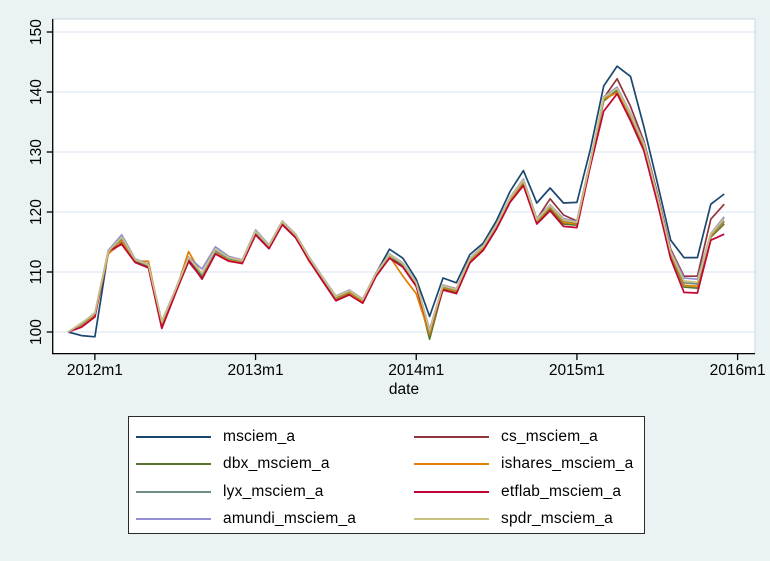 This screenshot has height=561, width=770. Describe the element at coordinates (577, 370) in the screenshot. I see `x-tick-label-2015m1: 2015m1` at that location.